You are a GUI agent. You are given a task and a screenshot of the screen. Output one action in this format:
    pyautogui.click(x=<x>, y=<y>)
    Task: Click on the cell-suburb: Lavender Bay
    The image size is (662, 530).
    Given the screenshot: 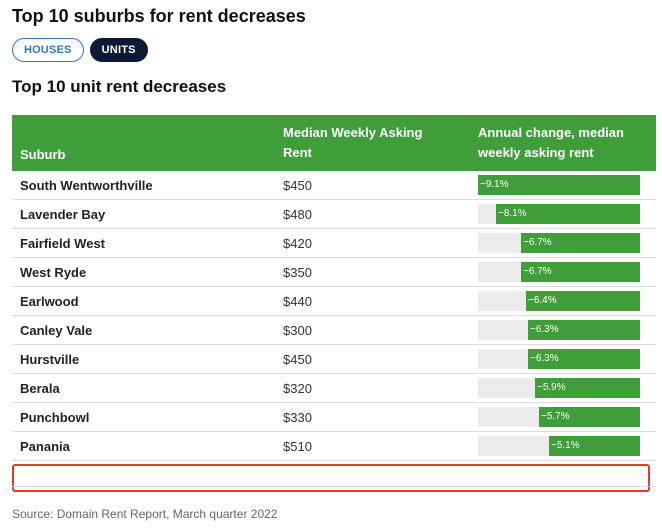 What is the action you would take?
    pyautogui.click(x=63, y=214)
    